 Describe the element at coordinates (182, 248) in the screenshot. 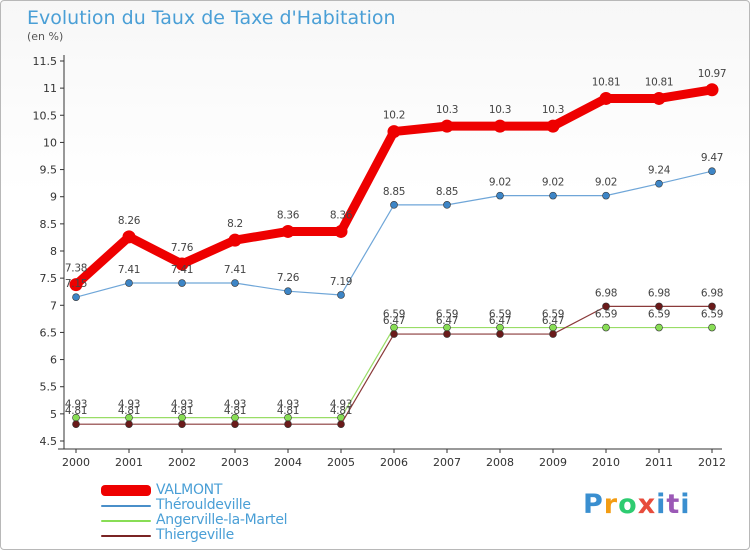

I see `data-label-valmont: 7.76` at that location.